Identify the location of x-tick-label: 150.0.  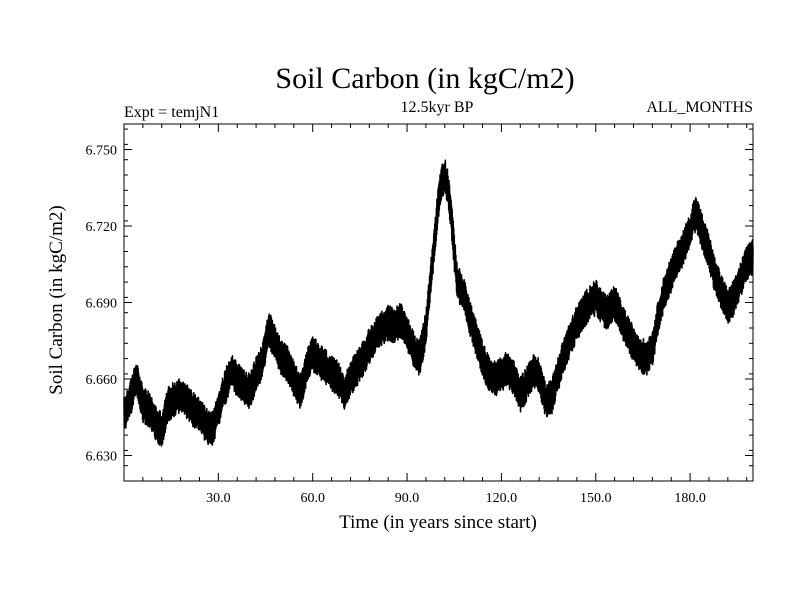
(596, 498).